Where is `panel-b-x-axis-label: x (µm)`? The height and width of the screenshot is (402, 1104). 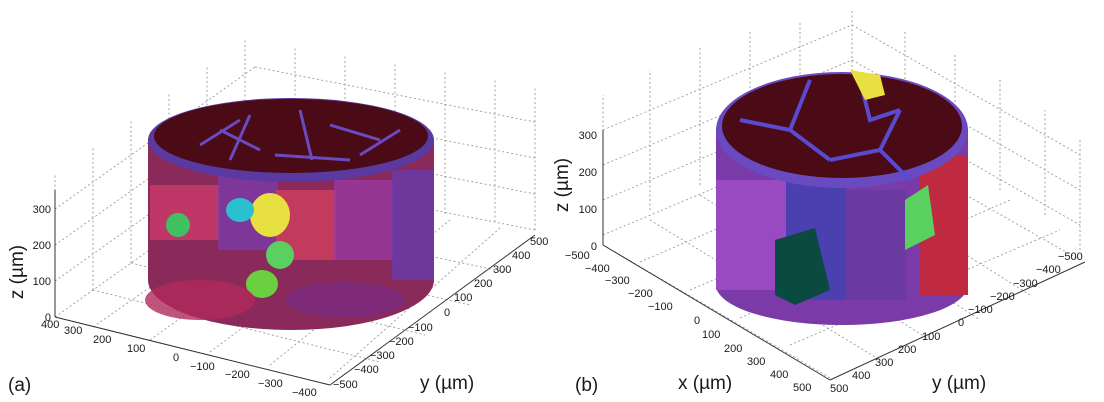 panel-b-x-axis-label: x (µm) is located at coordinates (705, 383).